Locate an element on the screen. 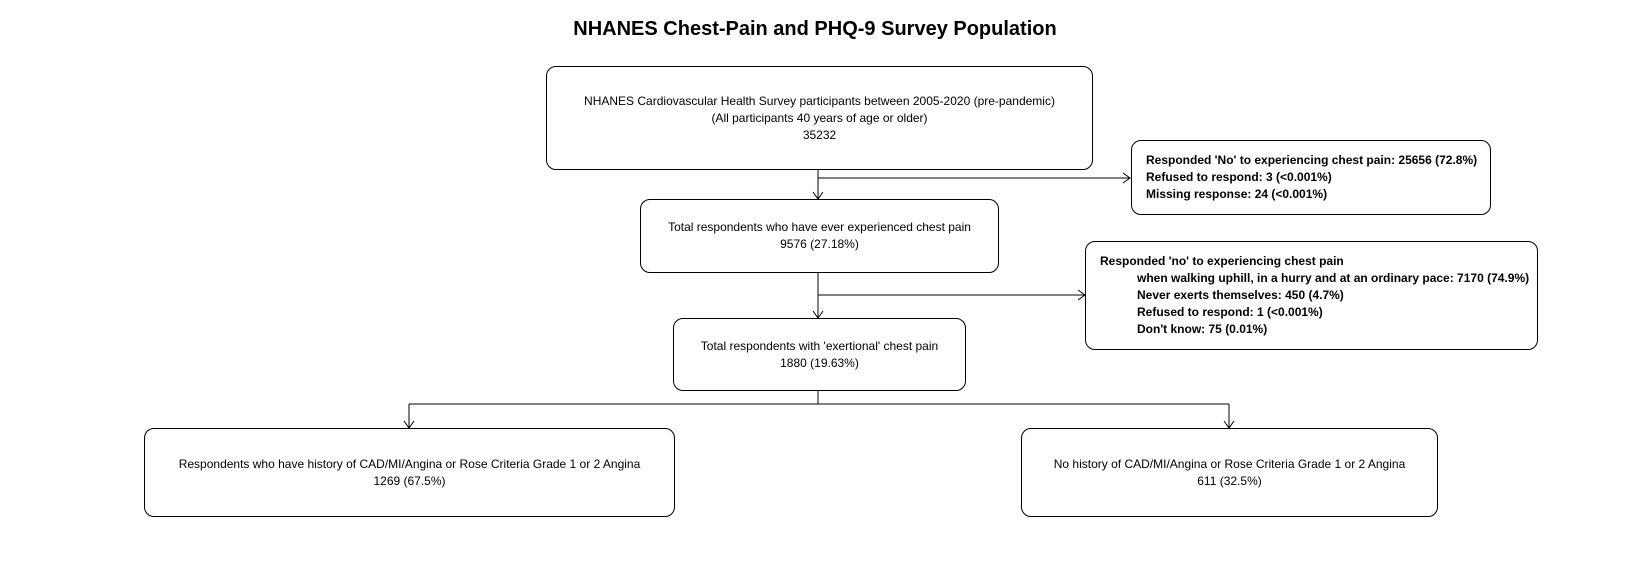 This screenshot has width=1630, height=588. chest-pain-count: 9576 (27.18%) is located at coordinates (819, 244).